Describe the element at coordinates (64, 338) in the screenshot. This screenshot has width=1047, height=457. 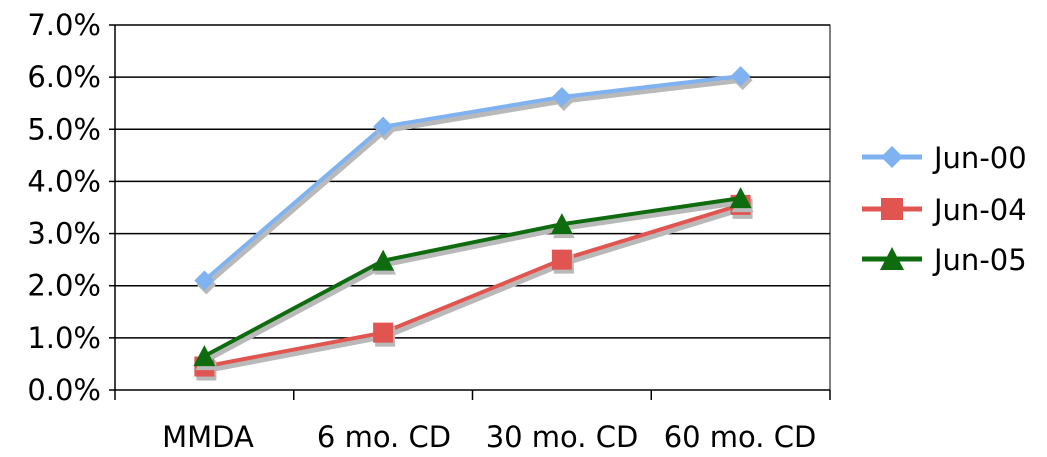
I see `y-tick-label: 1.0%` at that location.